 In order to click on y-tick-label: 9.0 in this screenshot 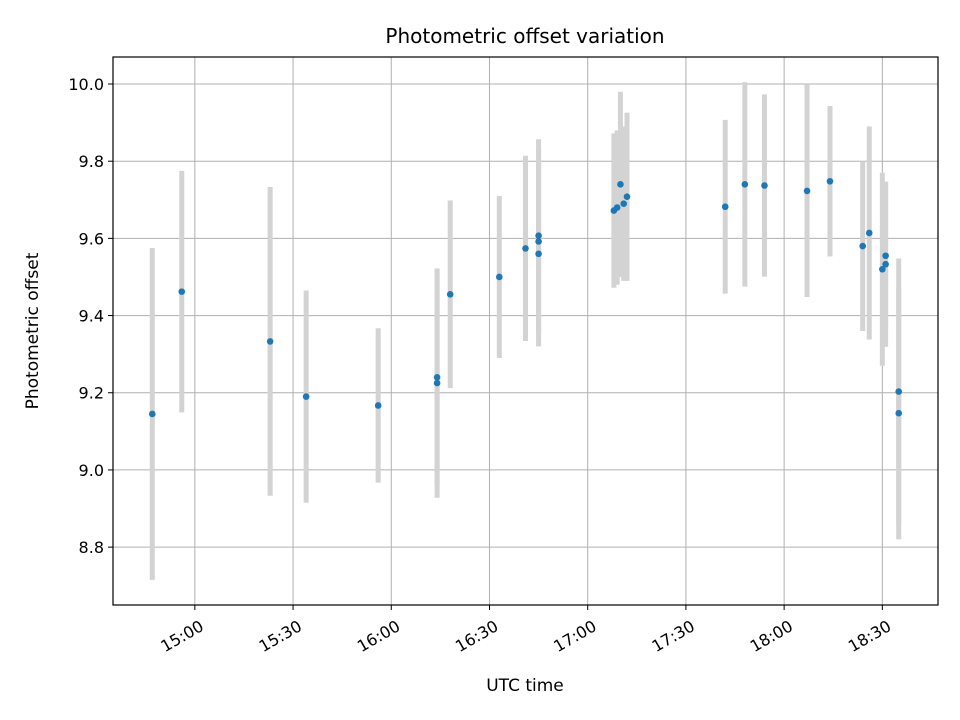, I will do `click(91, 470)`.